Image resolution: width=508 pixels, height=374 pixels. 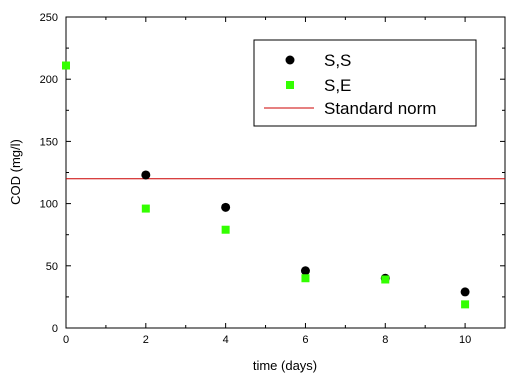 What do you see at coordinates (337, 60) in the screenshot?
I see `legend-label-ss: S,S` at bounding box center [337, 60].